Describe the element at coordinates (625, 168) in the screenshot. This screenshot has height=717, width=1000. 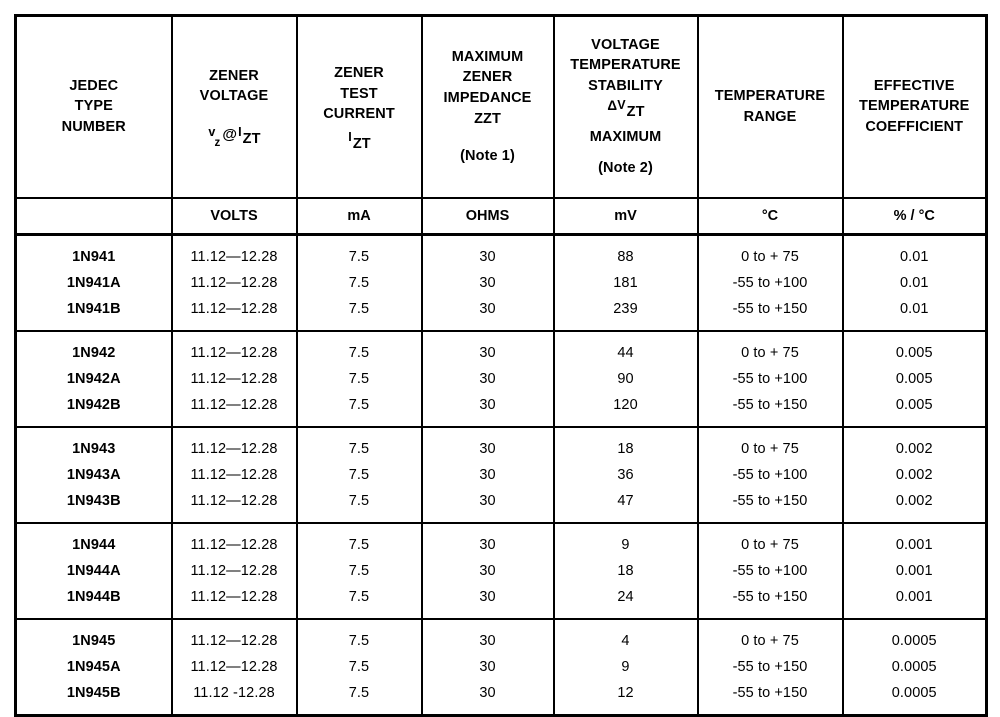
I see `note-reference-2: (Note 2)` at that location.